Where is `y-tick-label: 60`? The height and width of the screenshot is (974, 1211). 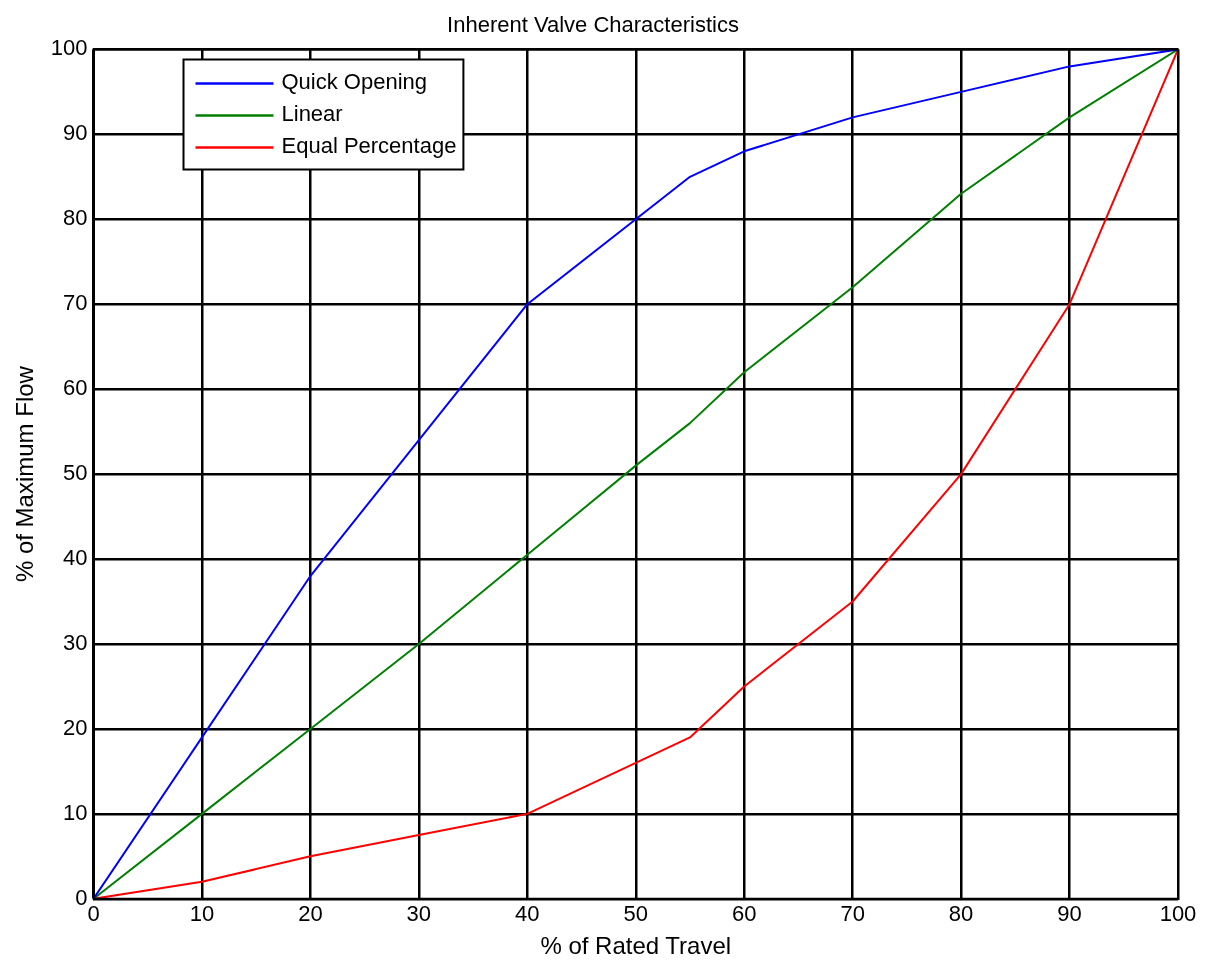 y-tick-label: 60 is located at coordinates (75, 388).